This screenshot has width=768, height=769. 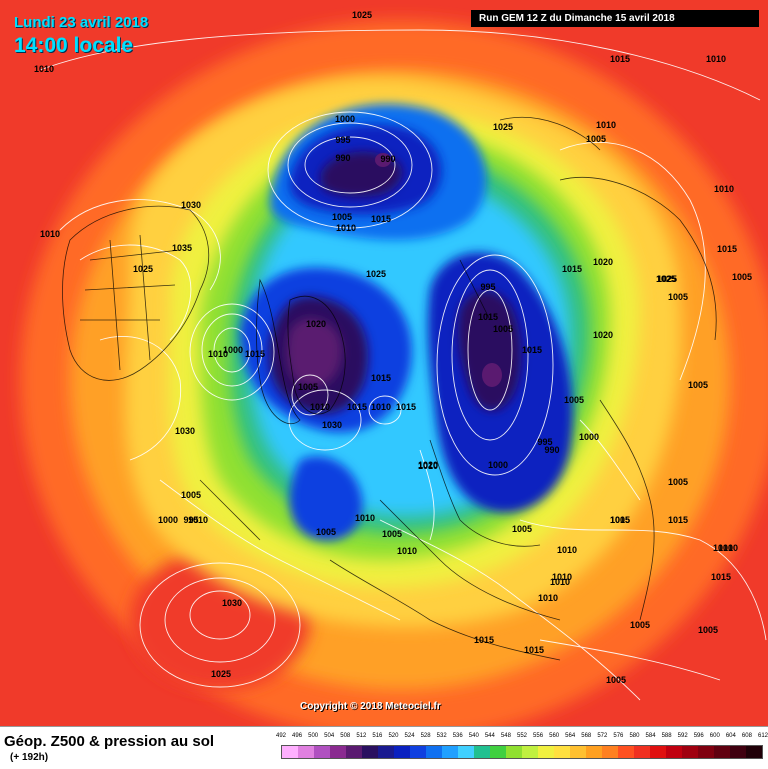 I want to click on legend-value: 592, so click(x=682, y=736).